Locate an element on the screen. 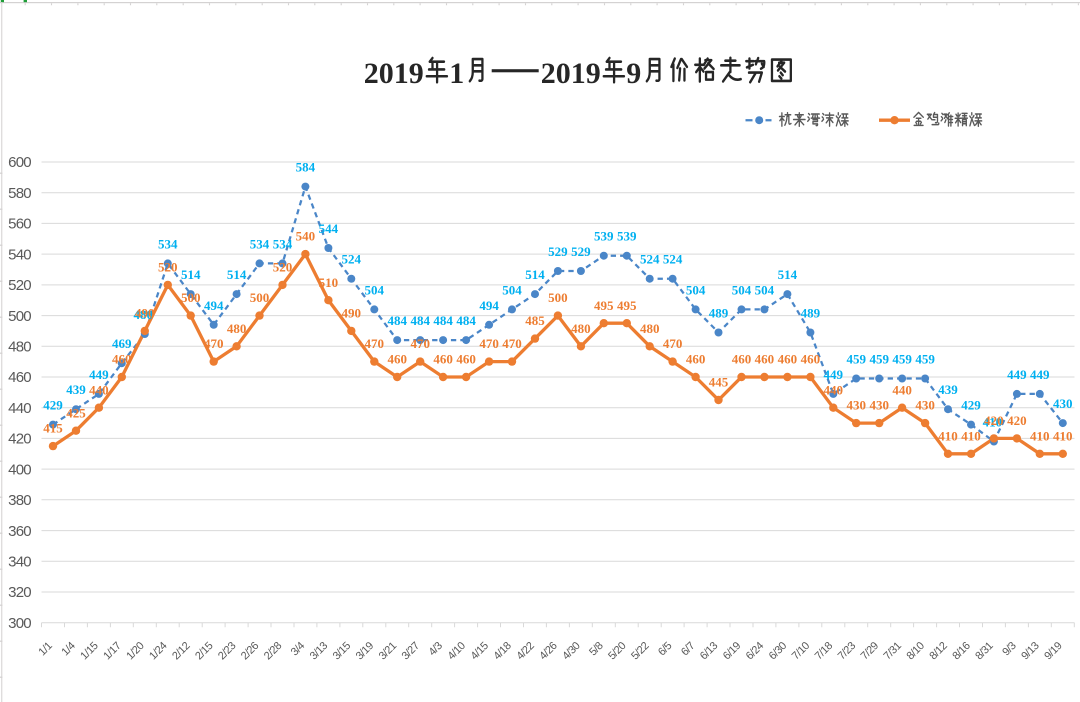 This screenshot has height=702, width=1080. svg-text: 4/3 is located at coordinates (435, 649).